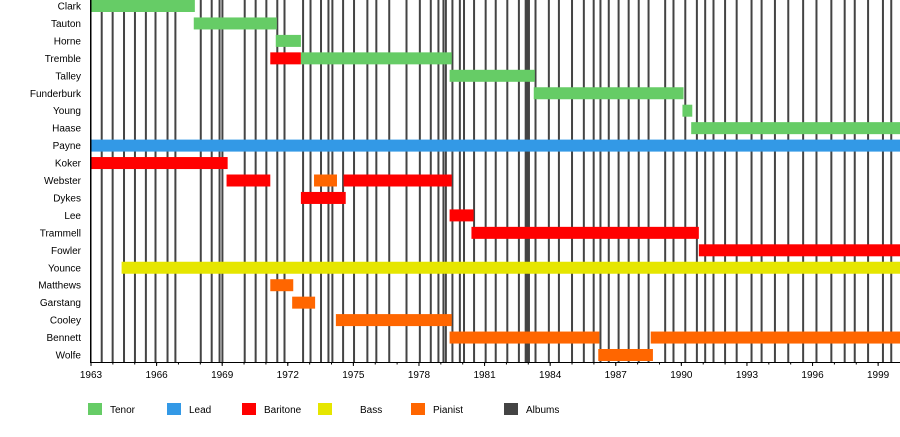 The image size is (900, 437). Describe the element at coordinates (68, 164) in the screenshot. I see `member-label: Koker` at that location.